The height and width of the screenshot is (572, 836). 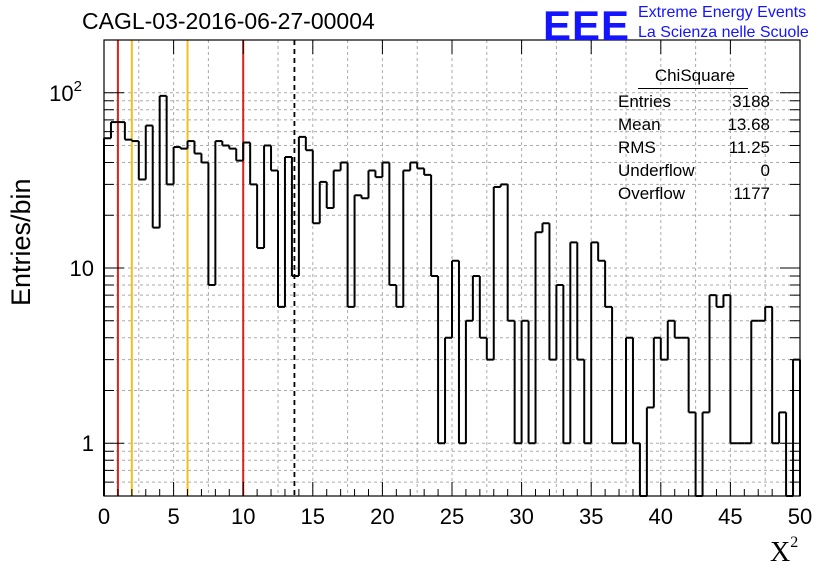 What do you see at coordinates (694, 148) in the screenshot?
I see `stat-row-rms: RMS 11.25` at bounding box center [694, 148].